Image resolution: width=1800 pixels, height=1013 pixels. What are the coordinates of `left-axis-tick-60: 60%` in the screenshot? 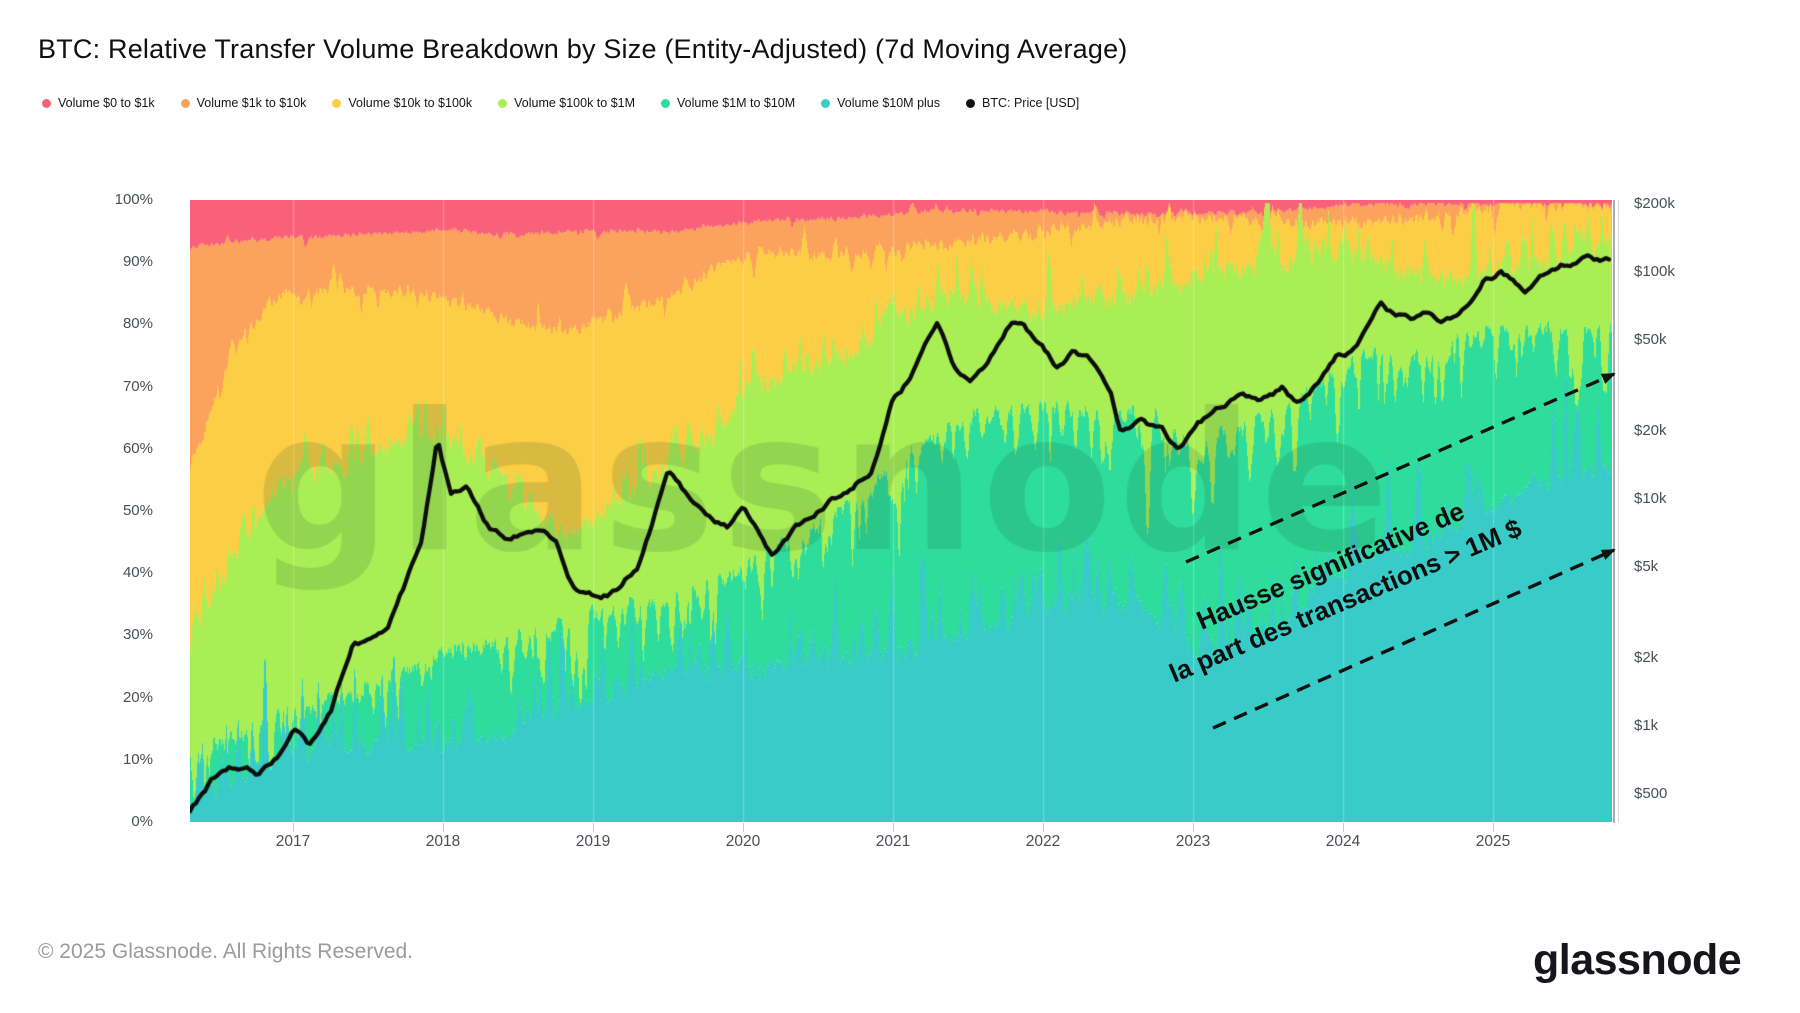 It's located at (137, 448).